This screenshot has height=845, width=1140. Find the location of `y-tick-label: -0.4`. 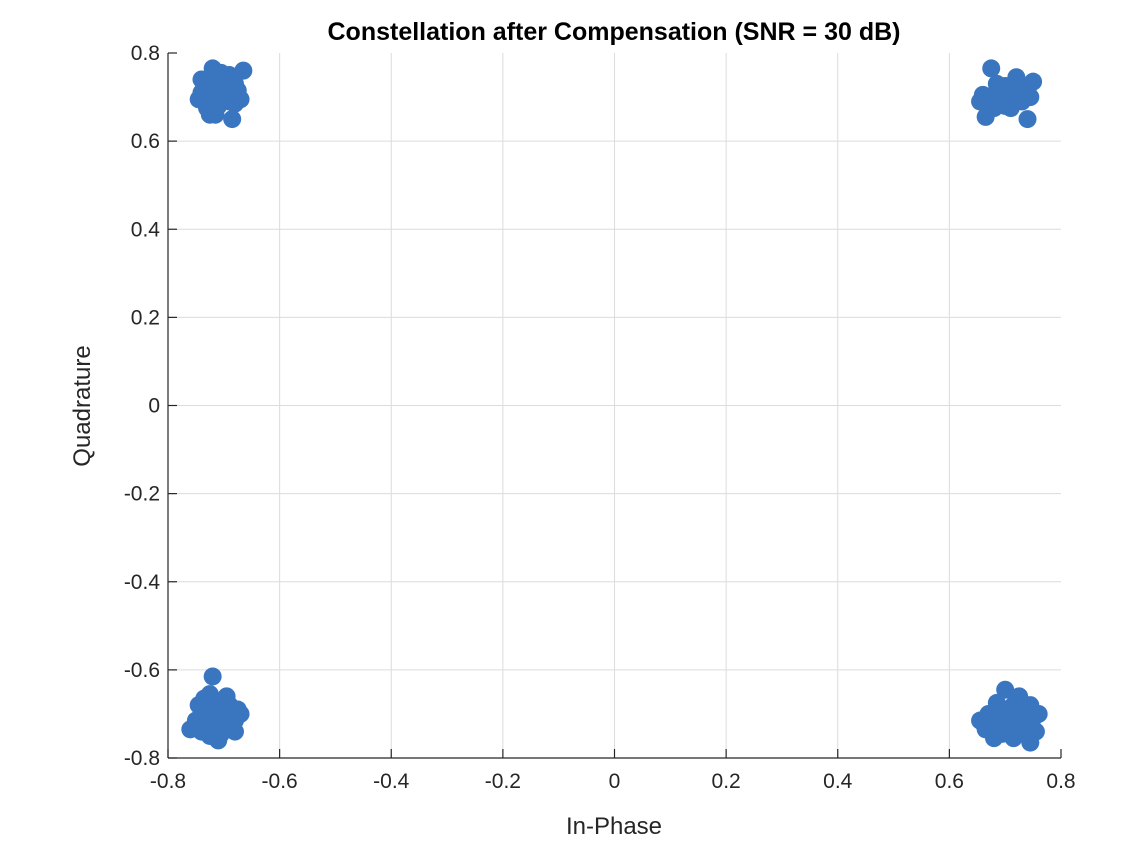

y-tick-label: -0.4 is located at coordinates (142, 582).